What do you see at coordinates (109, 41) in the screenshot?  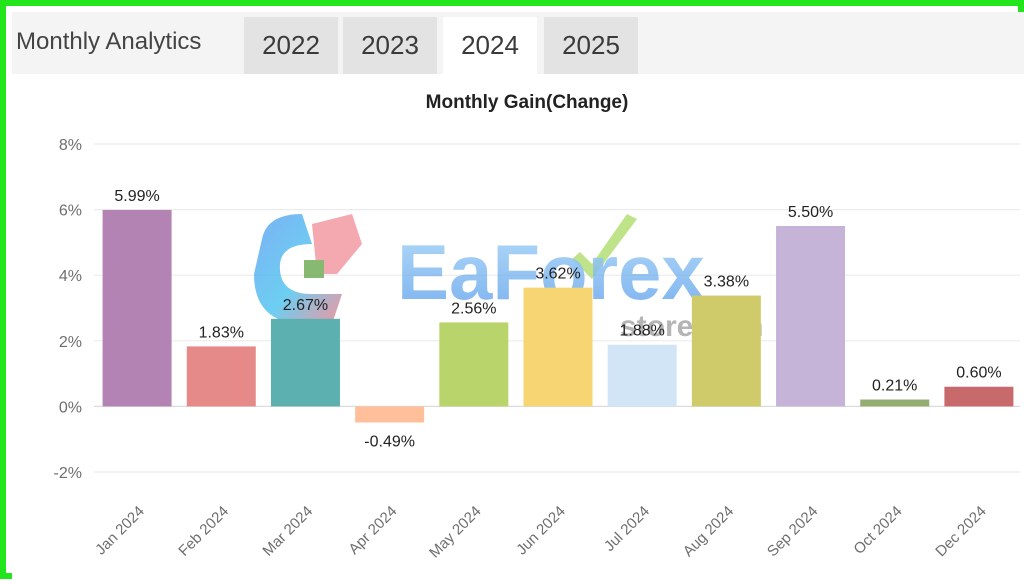 I see `page-title: Monthly Analytics` at bounding box center [109, 41].